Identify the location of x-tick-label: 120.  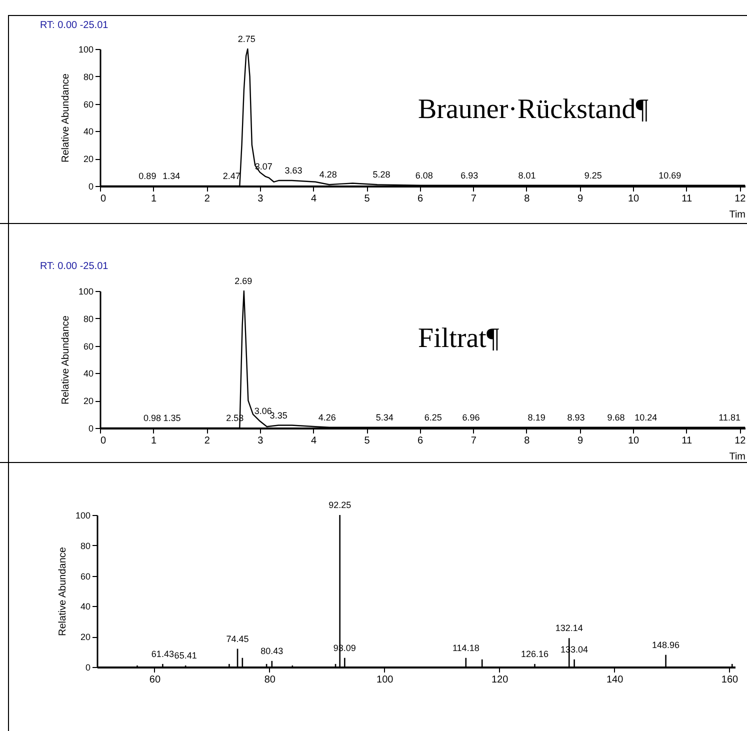
(500, 680).